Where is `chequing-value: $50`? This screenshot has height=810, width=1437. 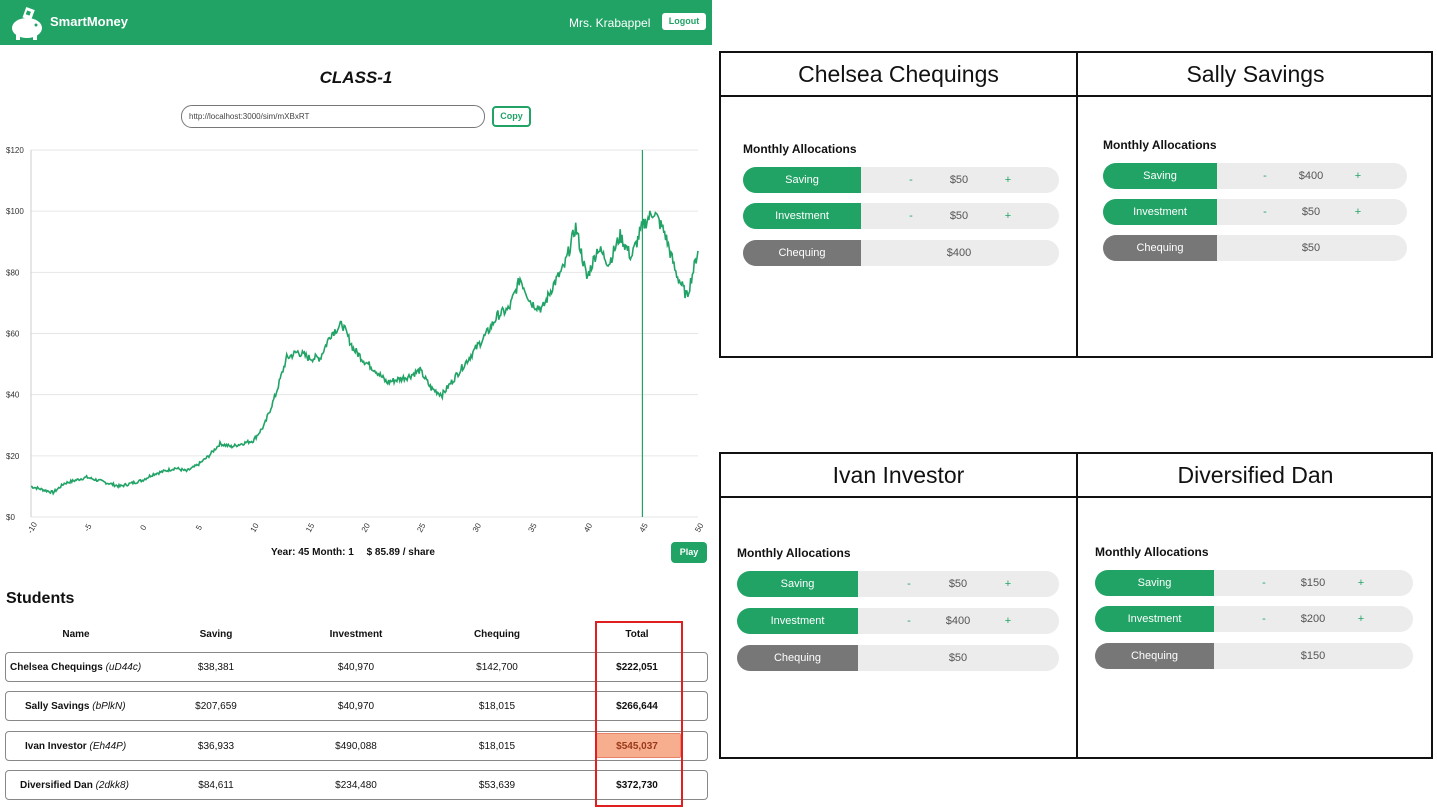 chequing-value: $50 is located at coordinates (958, 658).